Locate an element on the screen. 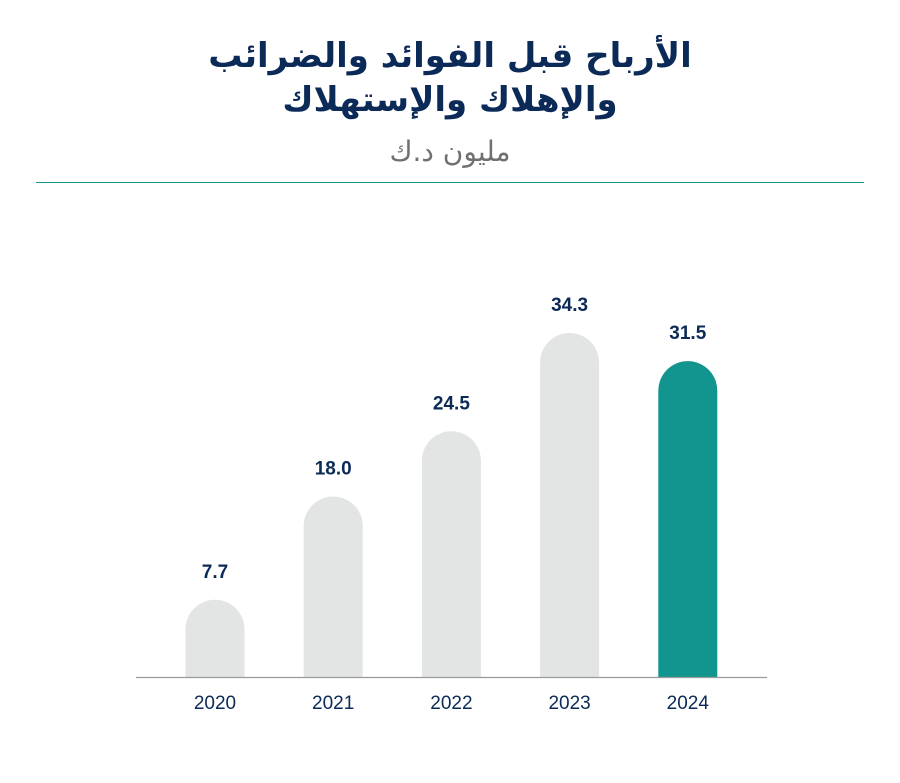 The height and width of the screenshot is (783, 900). x-tick-label-2021: 2021 is located at coordinates (333, 703).